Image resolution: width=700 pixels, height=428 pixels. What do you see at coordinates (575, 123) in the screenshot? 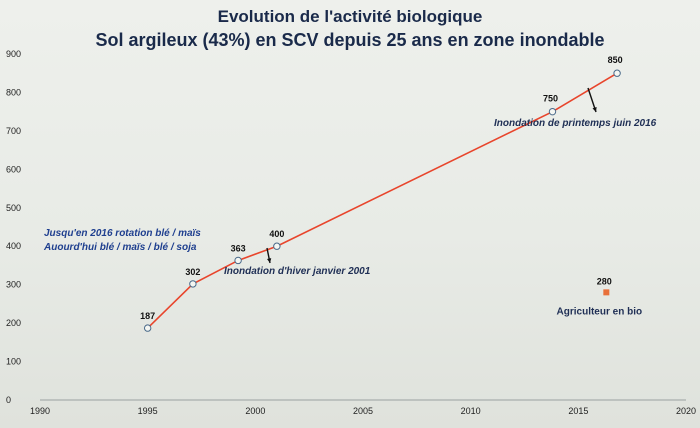
I see `annotation-spring-flood: Inondation de printemps juin 2016` at bounding box center [575, 123].